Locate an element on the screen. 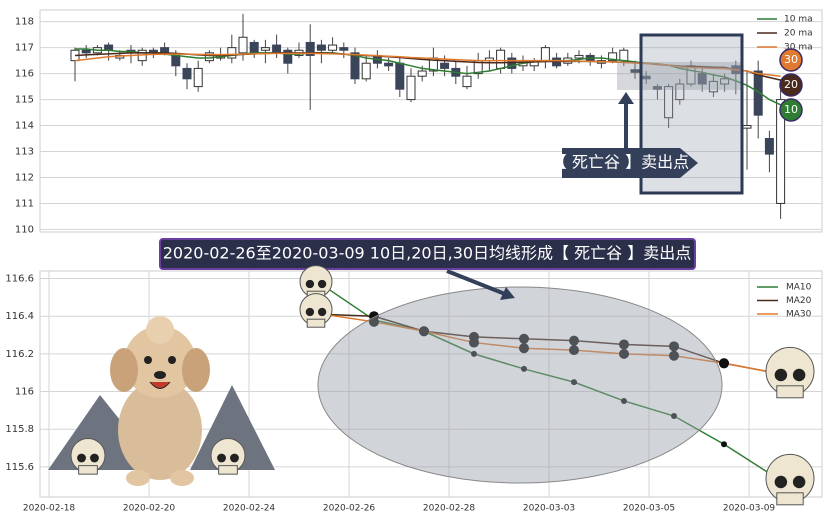 The height and width of the screenshot is (520, 827). banner-box is located at coordinates (427, 254).